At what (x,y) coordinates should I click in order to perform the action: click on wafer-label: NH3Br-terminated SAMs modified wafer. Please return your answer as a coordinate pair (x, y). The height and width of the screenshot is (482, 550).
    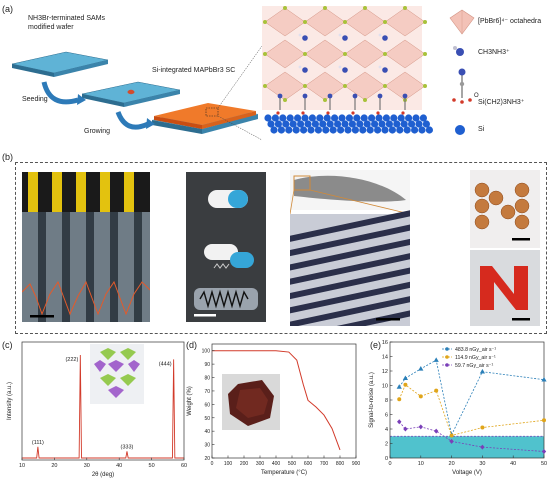
    Looking at the image, I should click on (67, 23).